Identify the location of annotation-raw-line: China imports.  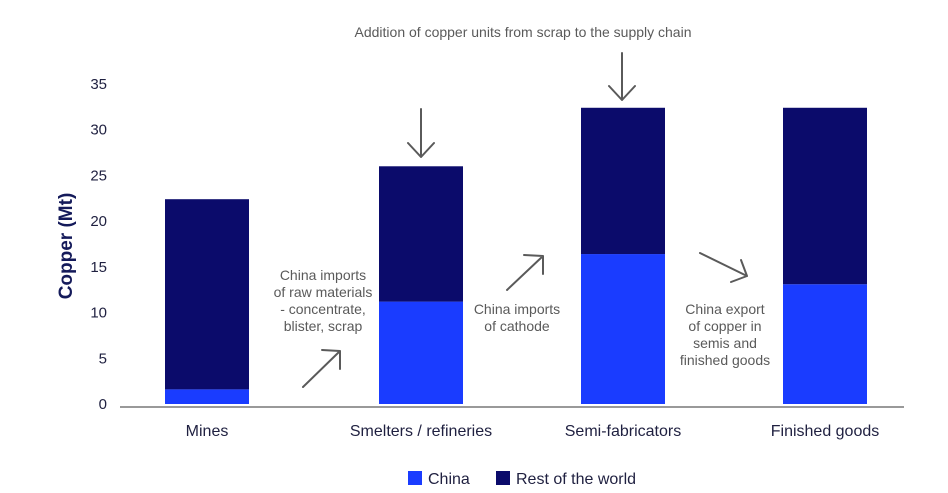
(323, 275).